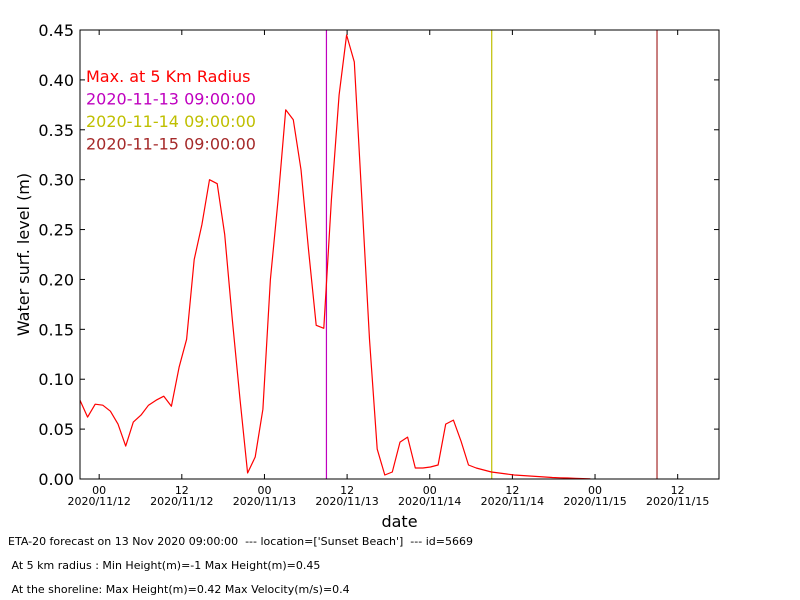 The width and height of the screenshot is (800, 600). What do you see at coordinates (399, 521) in the screenshot?
I see `x-axis-label: date` at bounding box center [399, 521].